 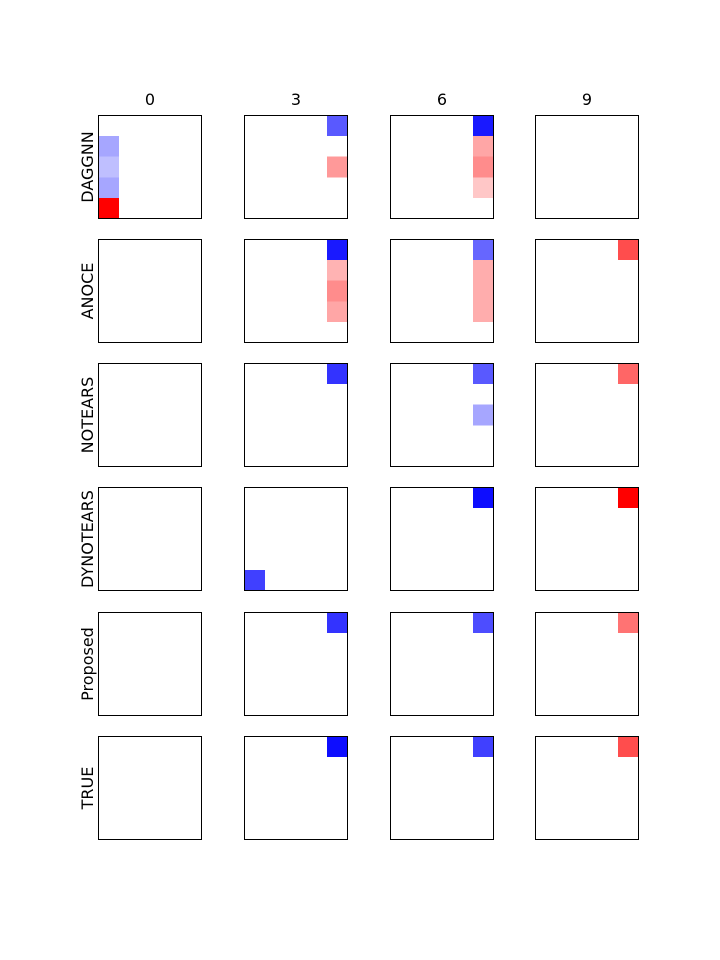 I want to click on row-label-daggnn: DAGGNN, so click(x=87, y=166).